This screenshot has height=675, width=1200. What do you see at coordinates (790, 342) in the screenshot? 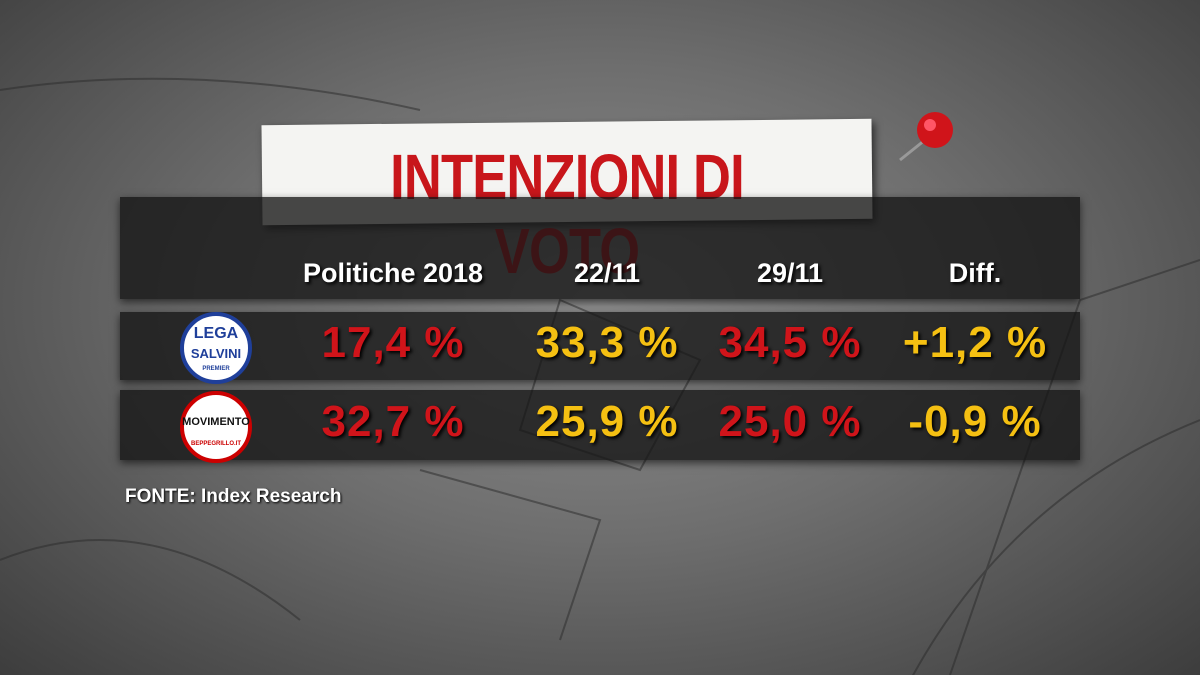
I see `value-cell: 34,5 %` at bounding box center [790, 342].